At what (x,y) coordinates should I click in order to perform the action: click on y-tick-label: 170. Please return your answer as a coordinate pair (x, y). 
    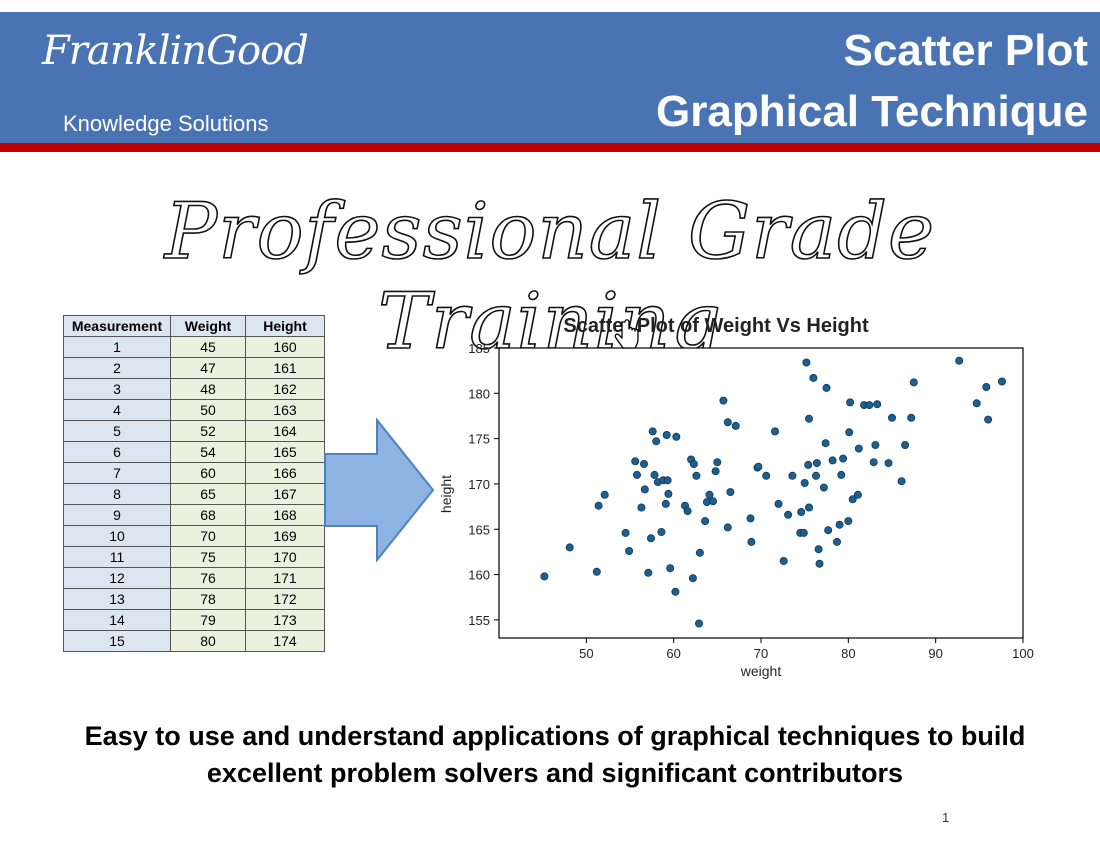
    Looking at the image, I should click on (479, 484).